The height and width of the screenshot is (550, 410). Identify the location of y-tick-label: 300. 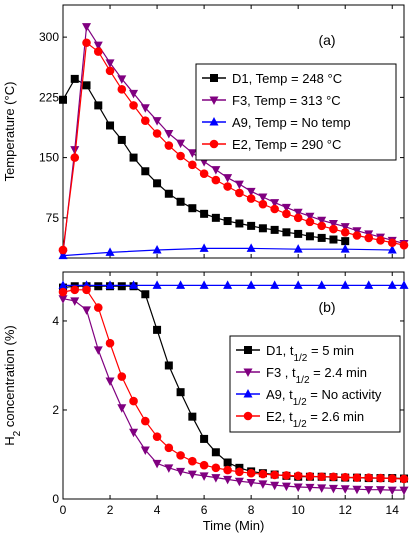
(49, 37).